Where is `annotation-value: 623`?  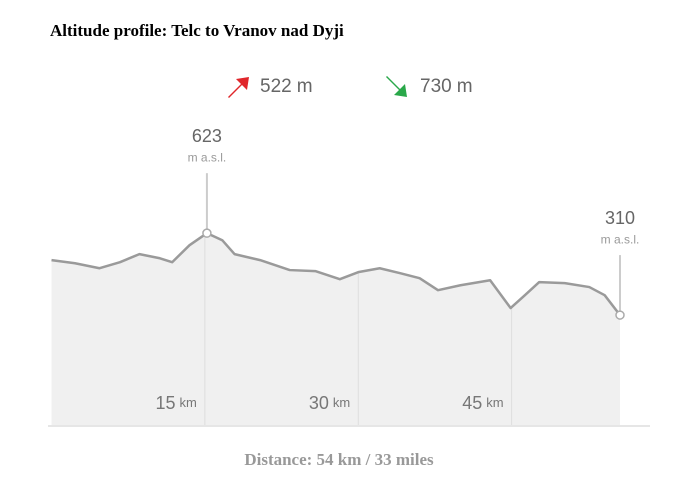
annotation-value: 623 is located at coordinates (207, 136).